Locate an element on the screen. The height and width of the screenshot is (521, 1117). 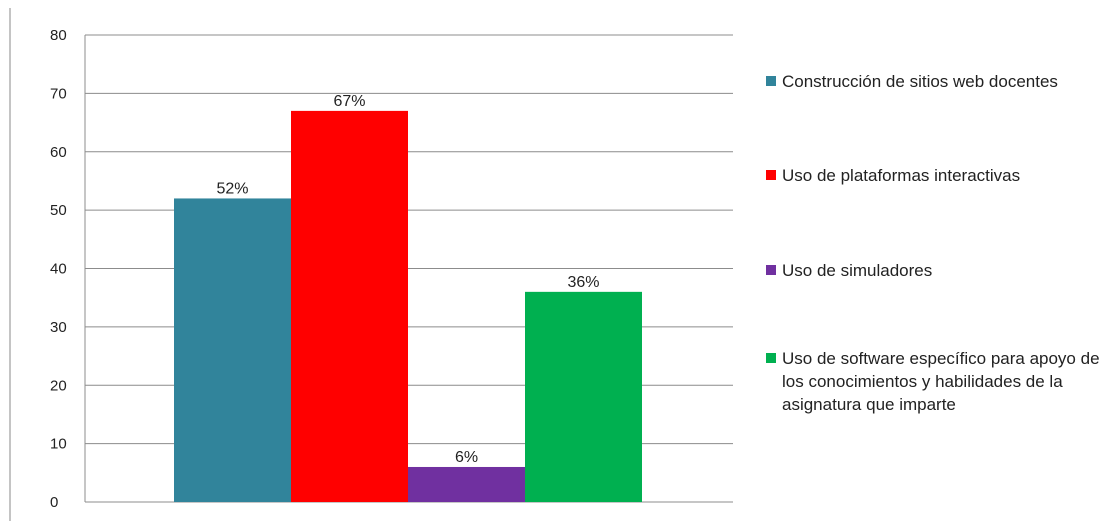
y-tick-label: 40 is located at coordinates (58, 269).